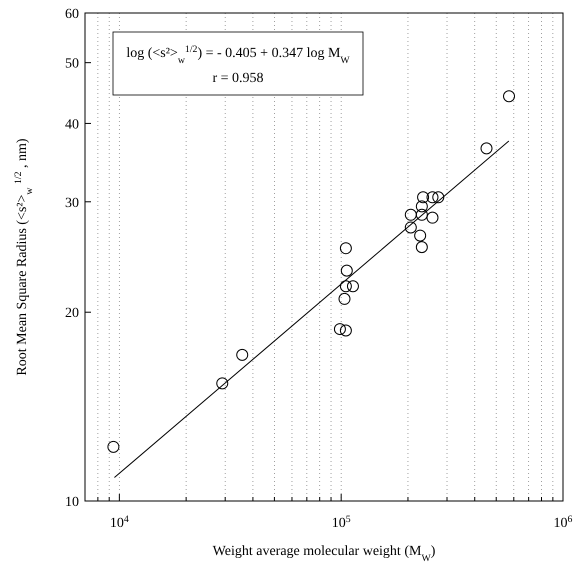 This screenshot has height=569, width=586. I want to click on x-tick-label: 10$^{4}$, so click(119, 522).